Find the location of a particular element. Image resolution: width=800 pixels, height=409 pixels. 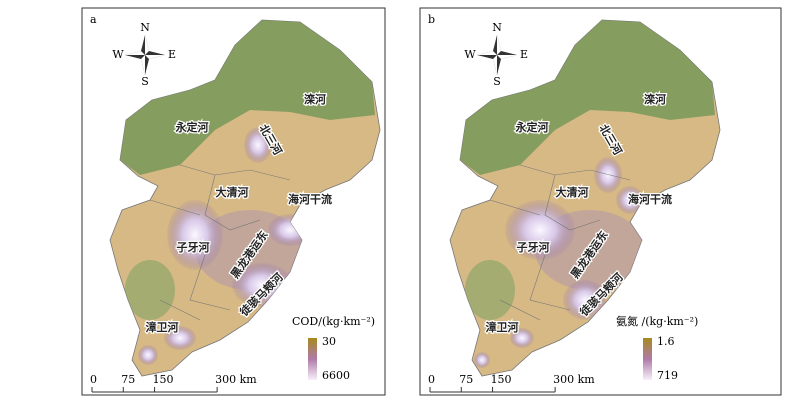

legend-top: 30 is located at coordinates (329, 341).